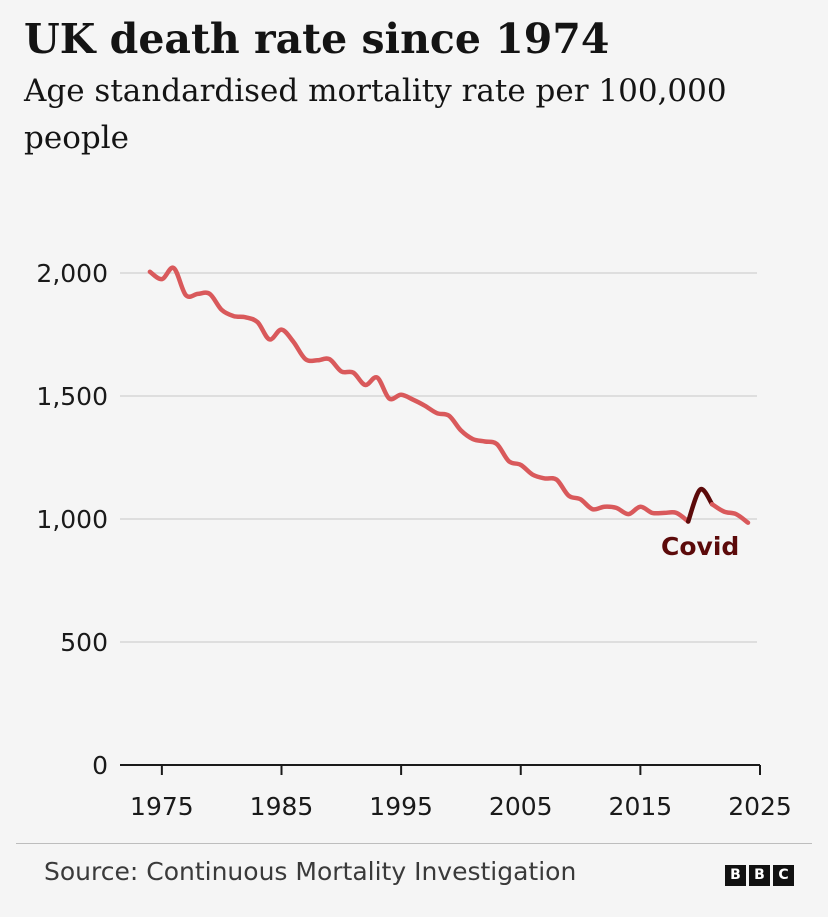  I want to click on bbc-logo-letter: C, so click(783, 875).